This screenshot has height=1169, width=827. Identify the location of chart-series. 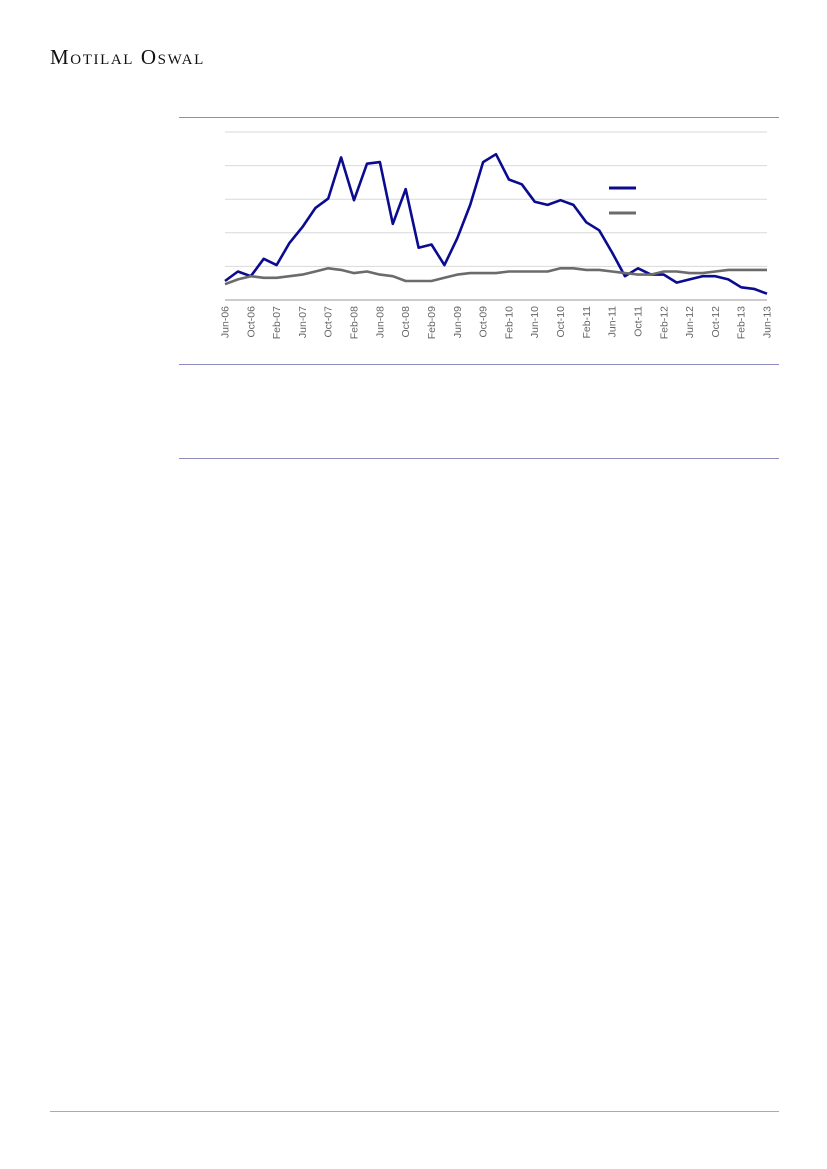
(496, 223).